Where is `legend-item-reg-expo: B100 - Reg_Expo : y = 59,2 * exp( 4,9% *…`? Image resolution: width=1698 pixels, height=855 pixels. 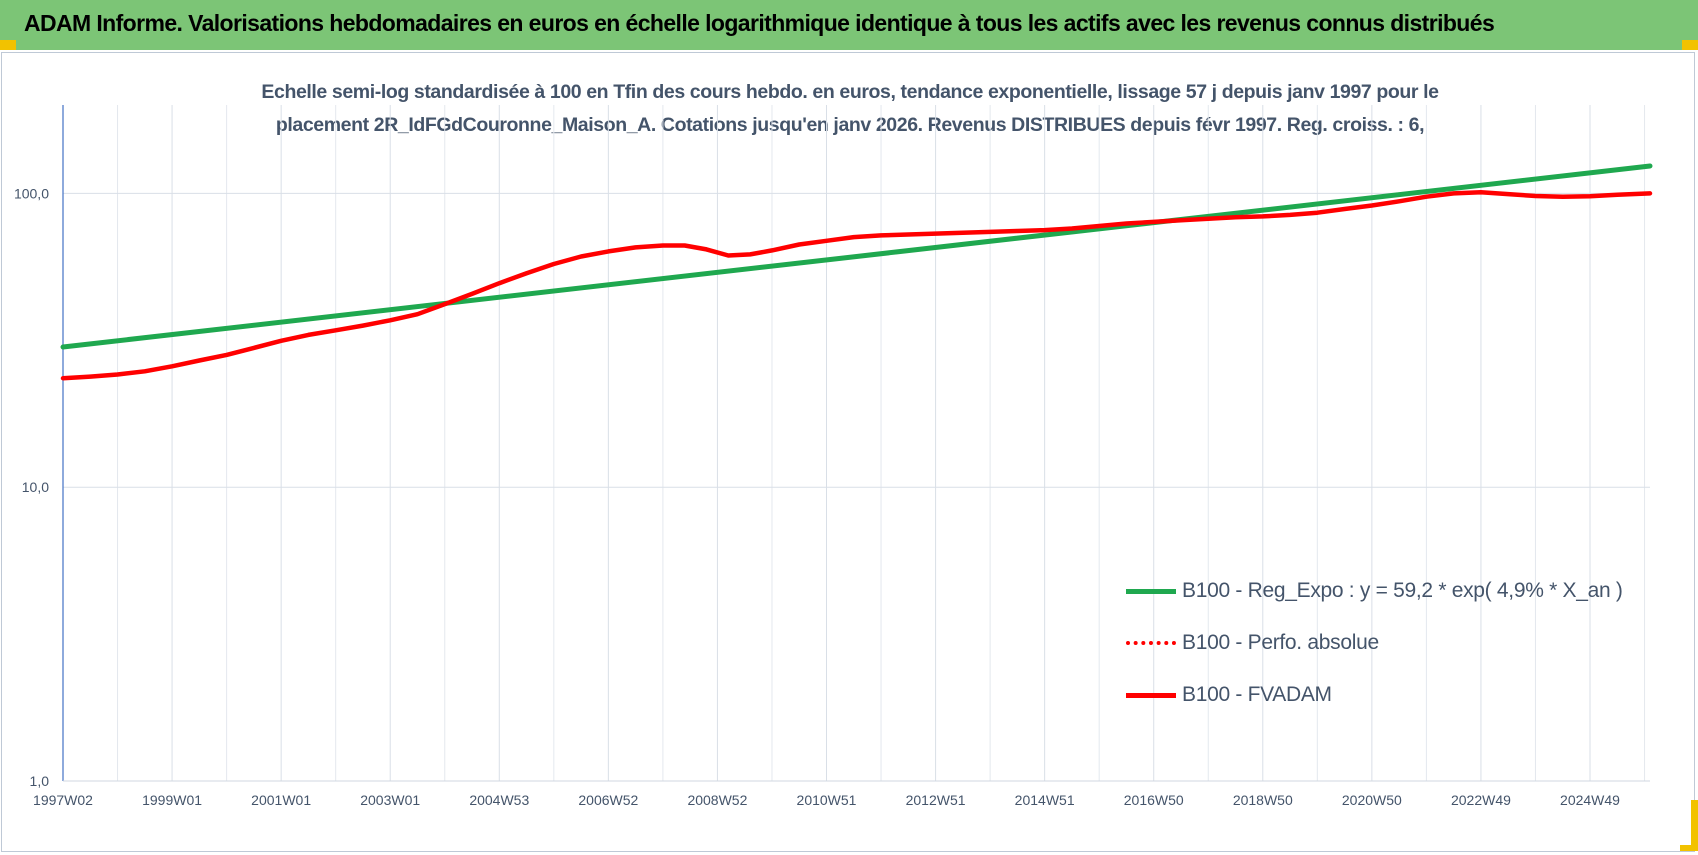
legend-item-reg-expo: B100 - Reg_Expo : y = 59,2 * exp( 4,9% *… is located at coordinates (1406, 591).